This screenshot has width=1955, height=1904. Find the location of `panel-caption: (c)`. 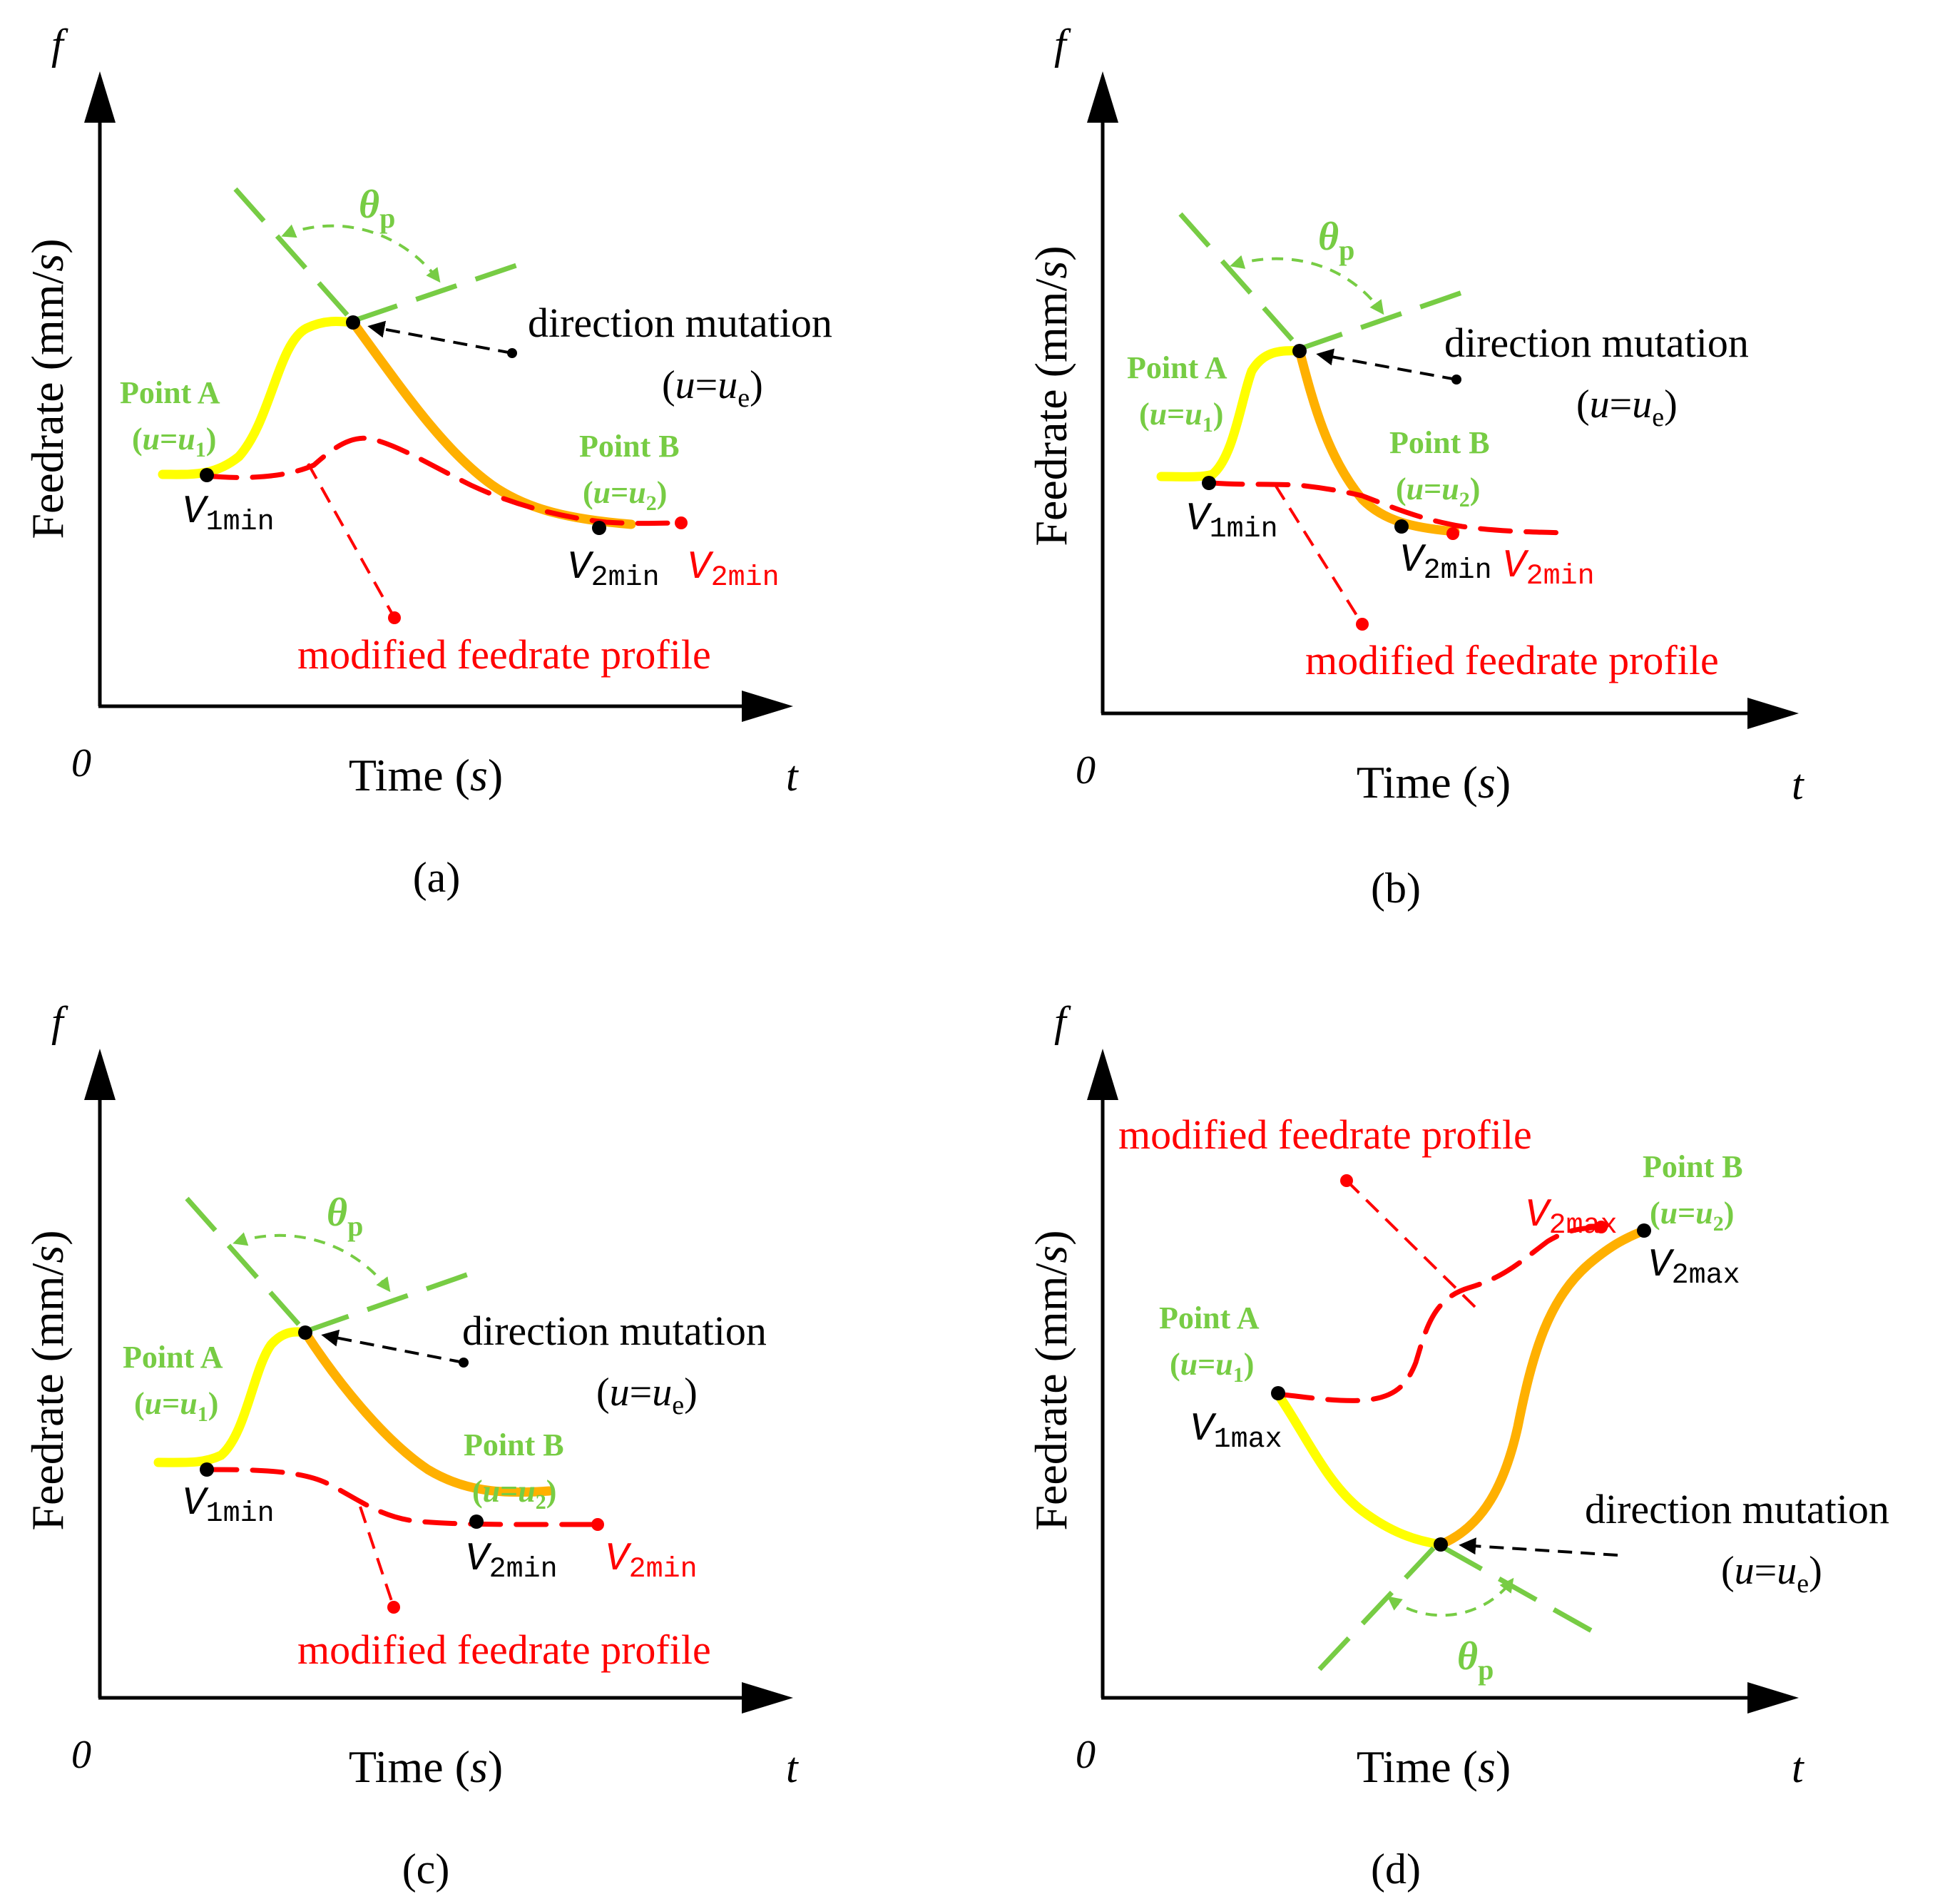

panel-caption: (c) is located at coordinates (426, 1869).